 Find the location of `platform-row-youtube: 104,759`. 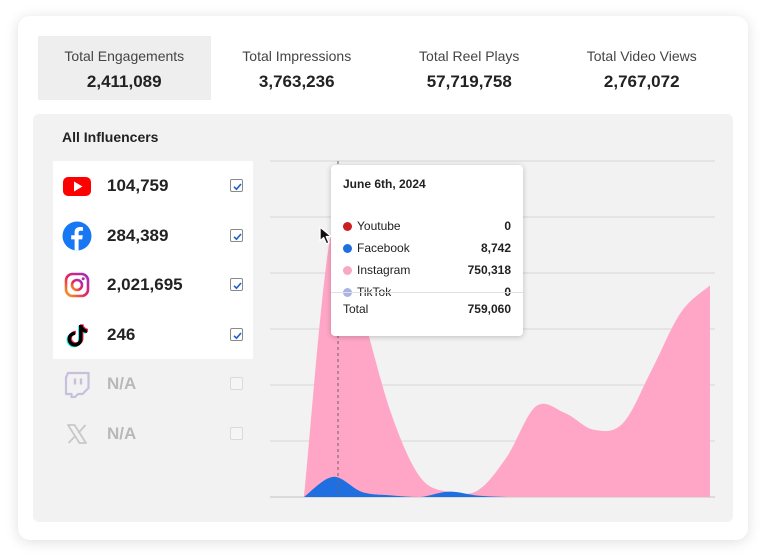

platform-row-youtube: 104,759 is located at coordinates (153, 186).